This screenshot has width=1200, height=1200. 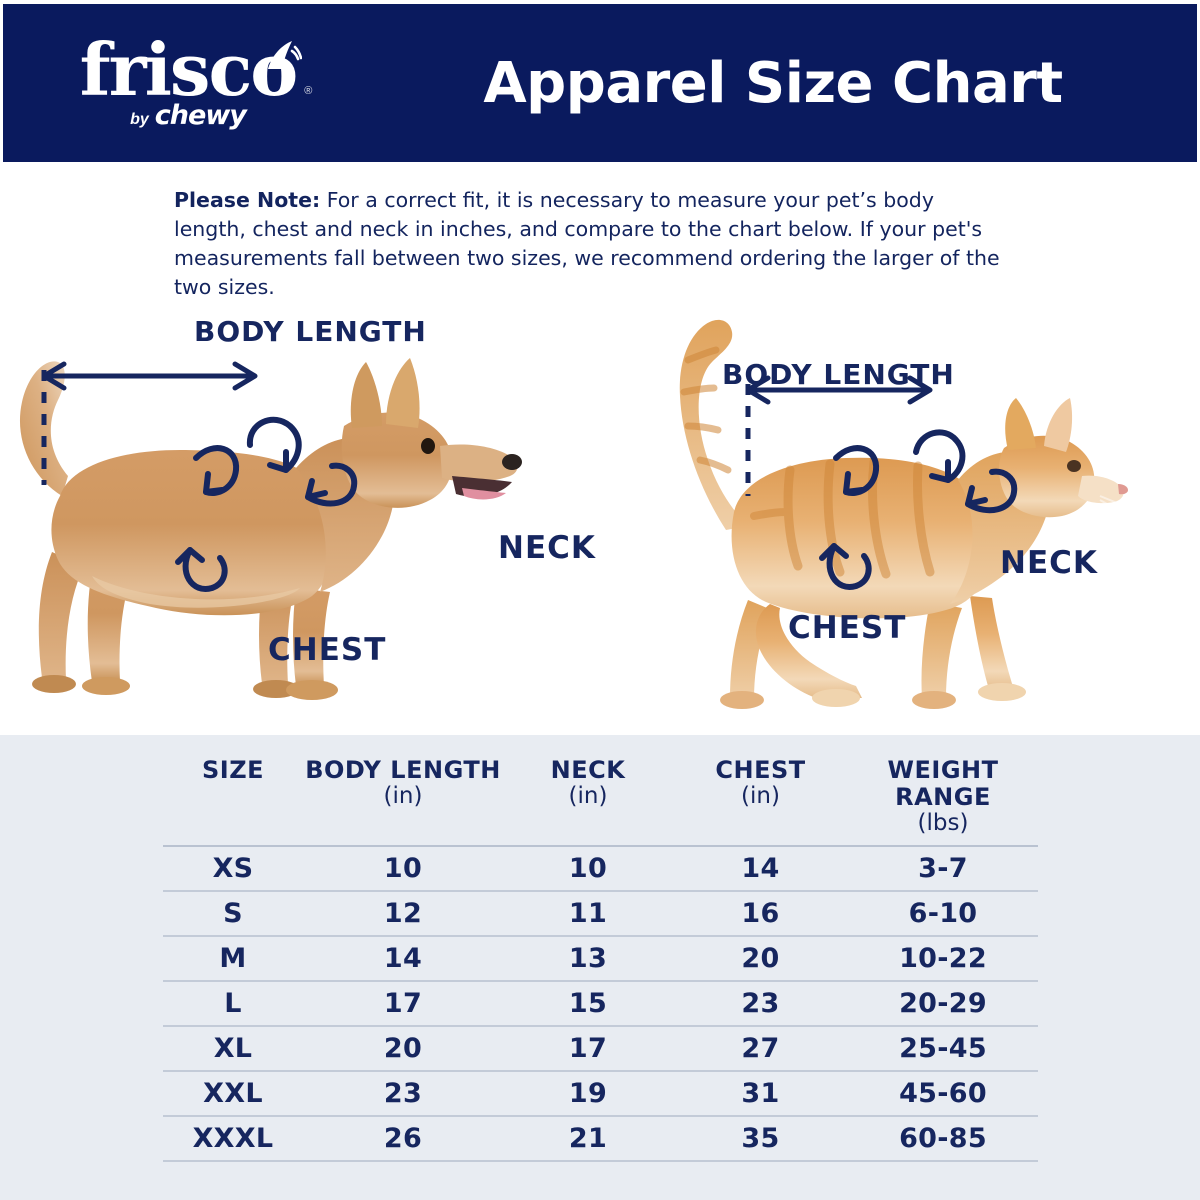 What do you see at coordinates (190, 556) in the screenshot?
I see `dog-chest-loop-arrowhead` at bounding box center [190, 556].